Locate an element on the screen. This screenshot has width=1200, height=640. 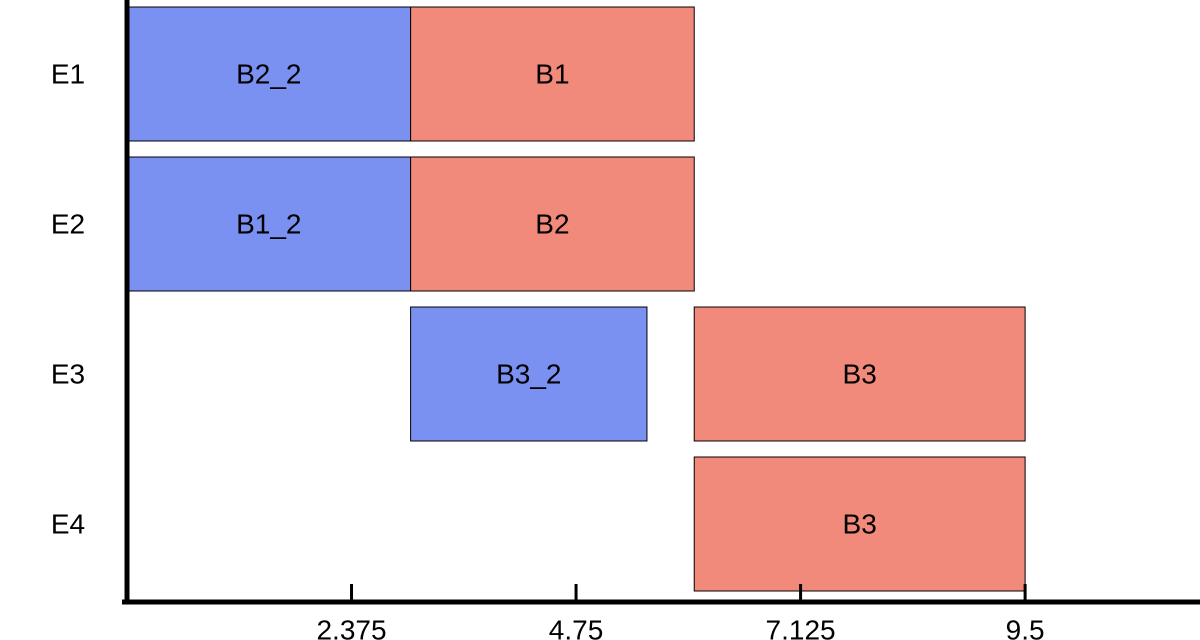
bar-e3-b3: B3 is located at coordinates (859, 374).